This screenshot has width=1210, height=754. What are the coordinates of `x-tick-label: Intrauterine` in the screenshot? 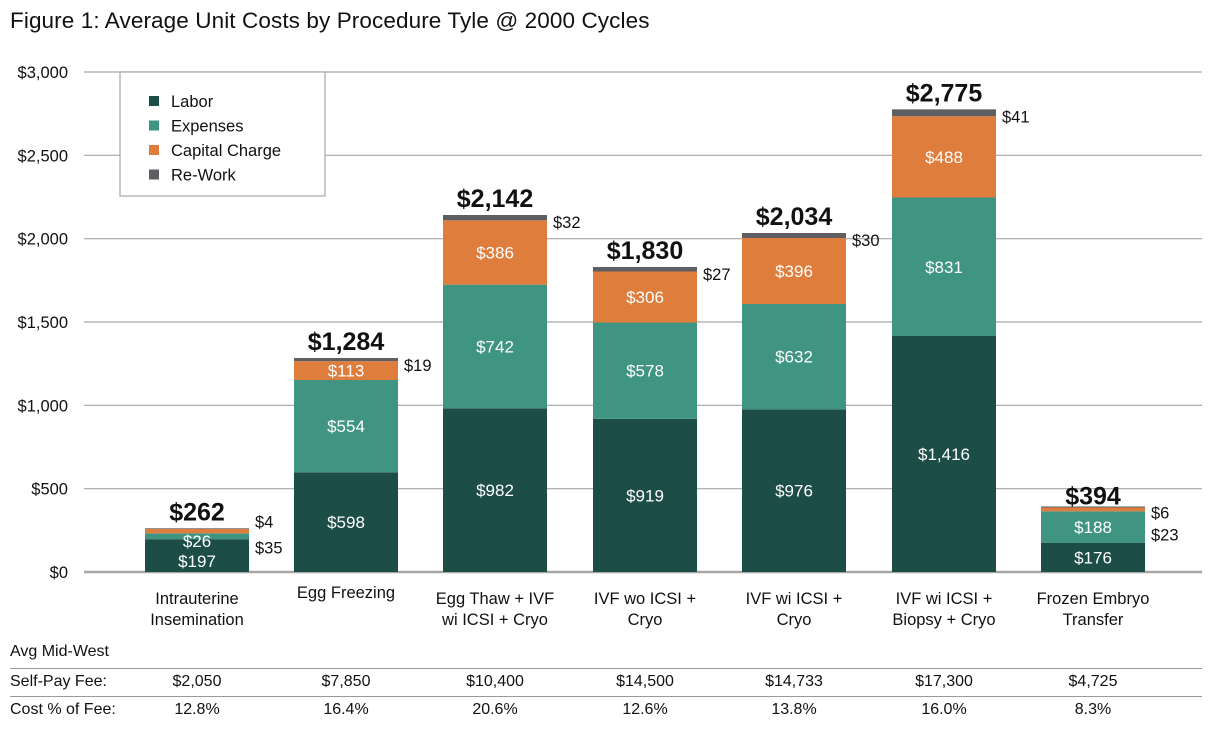 It's located at (196, 599).